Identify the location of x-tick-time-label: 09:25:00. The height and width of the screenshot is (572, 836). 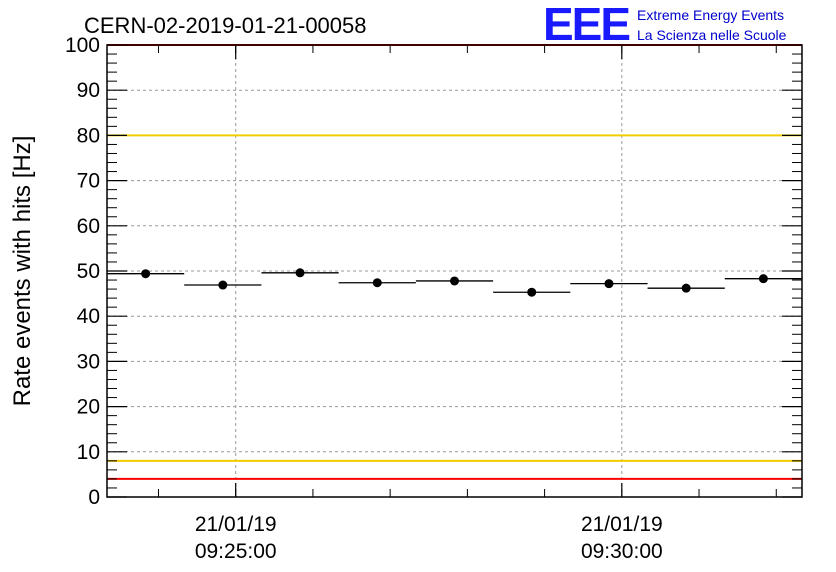
(236, 551).